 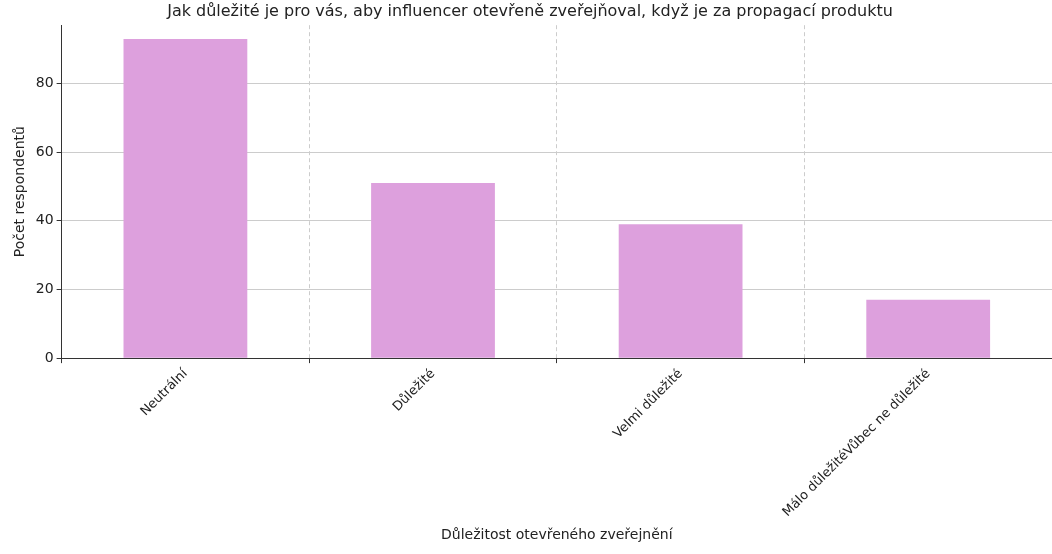 I want to click on y-tick-label: 40, so click(x=44, y=219).